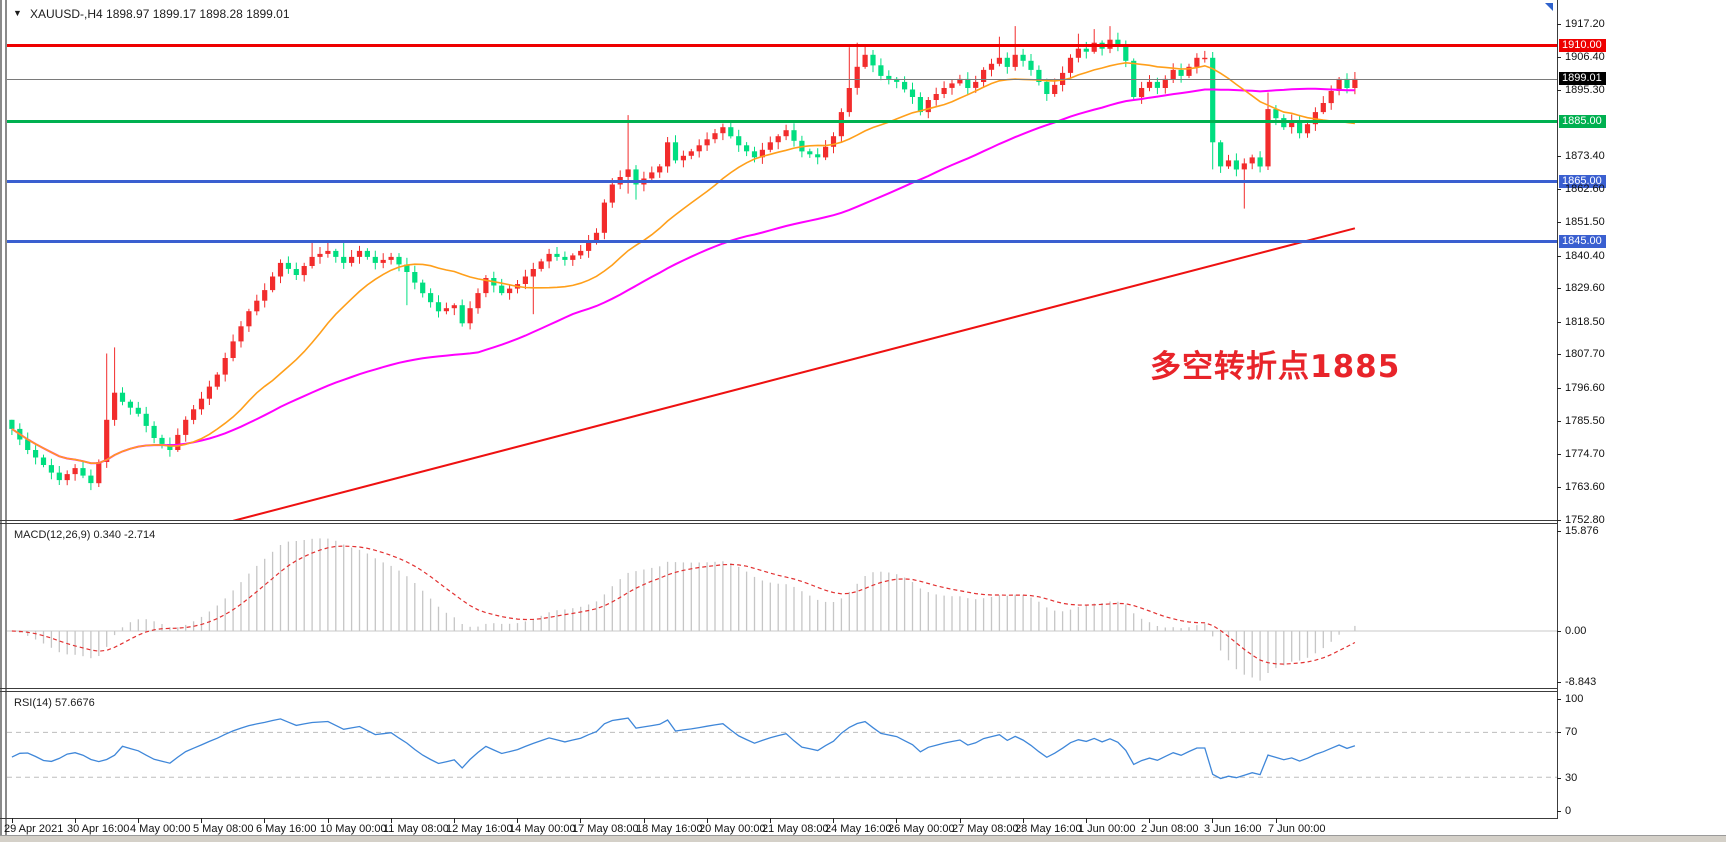  Describe the element at coordinates (1582, 46) in the screenshot. I see `price-badge-1910: 1910.00` at that location.